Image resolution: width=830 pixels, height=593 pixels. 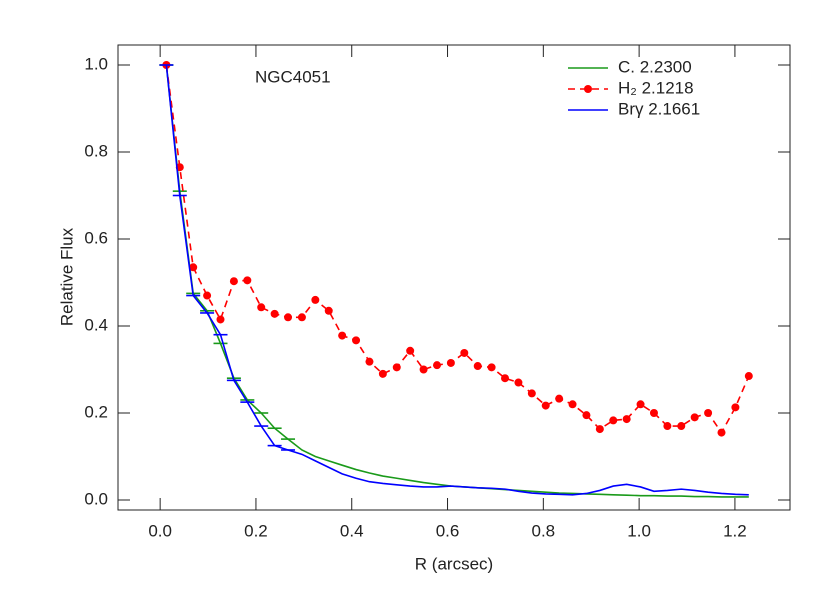 I want to click on x-tick-label: 0.6, so click(x=448, y=530).